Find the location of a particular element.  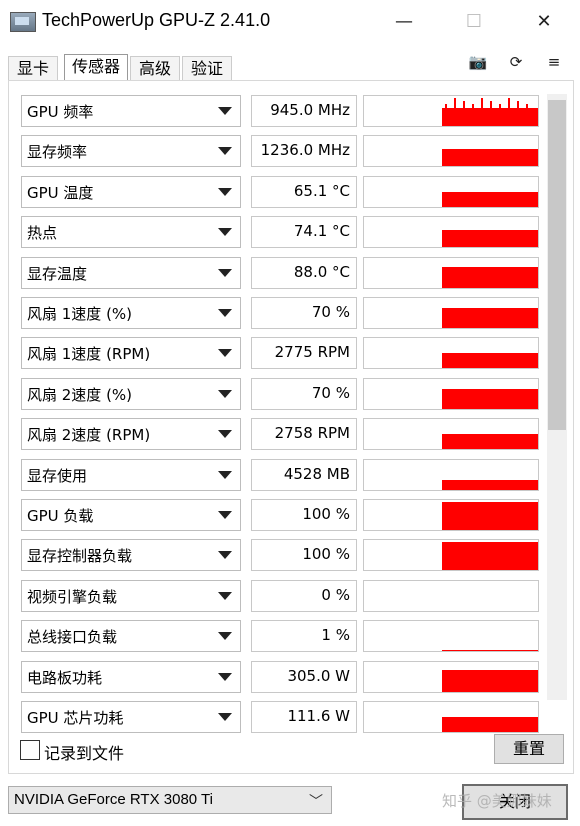

sensor-name-dropdown: 风扇 2速度 (RPM) is located at coordinates (131, 434).